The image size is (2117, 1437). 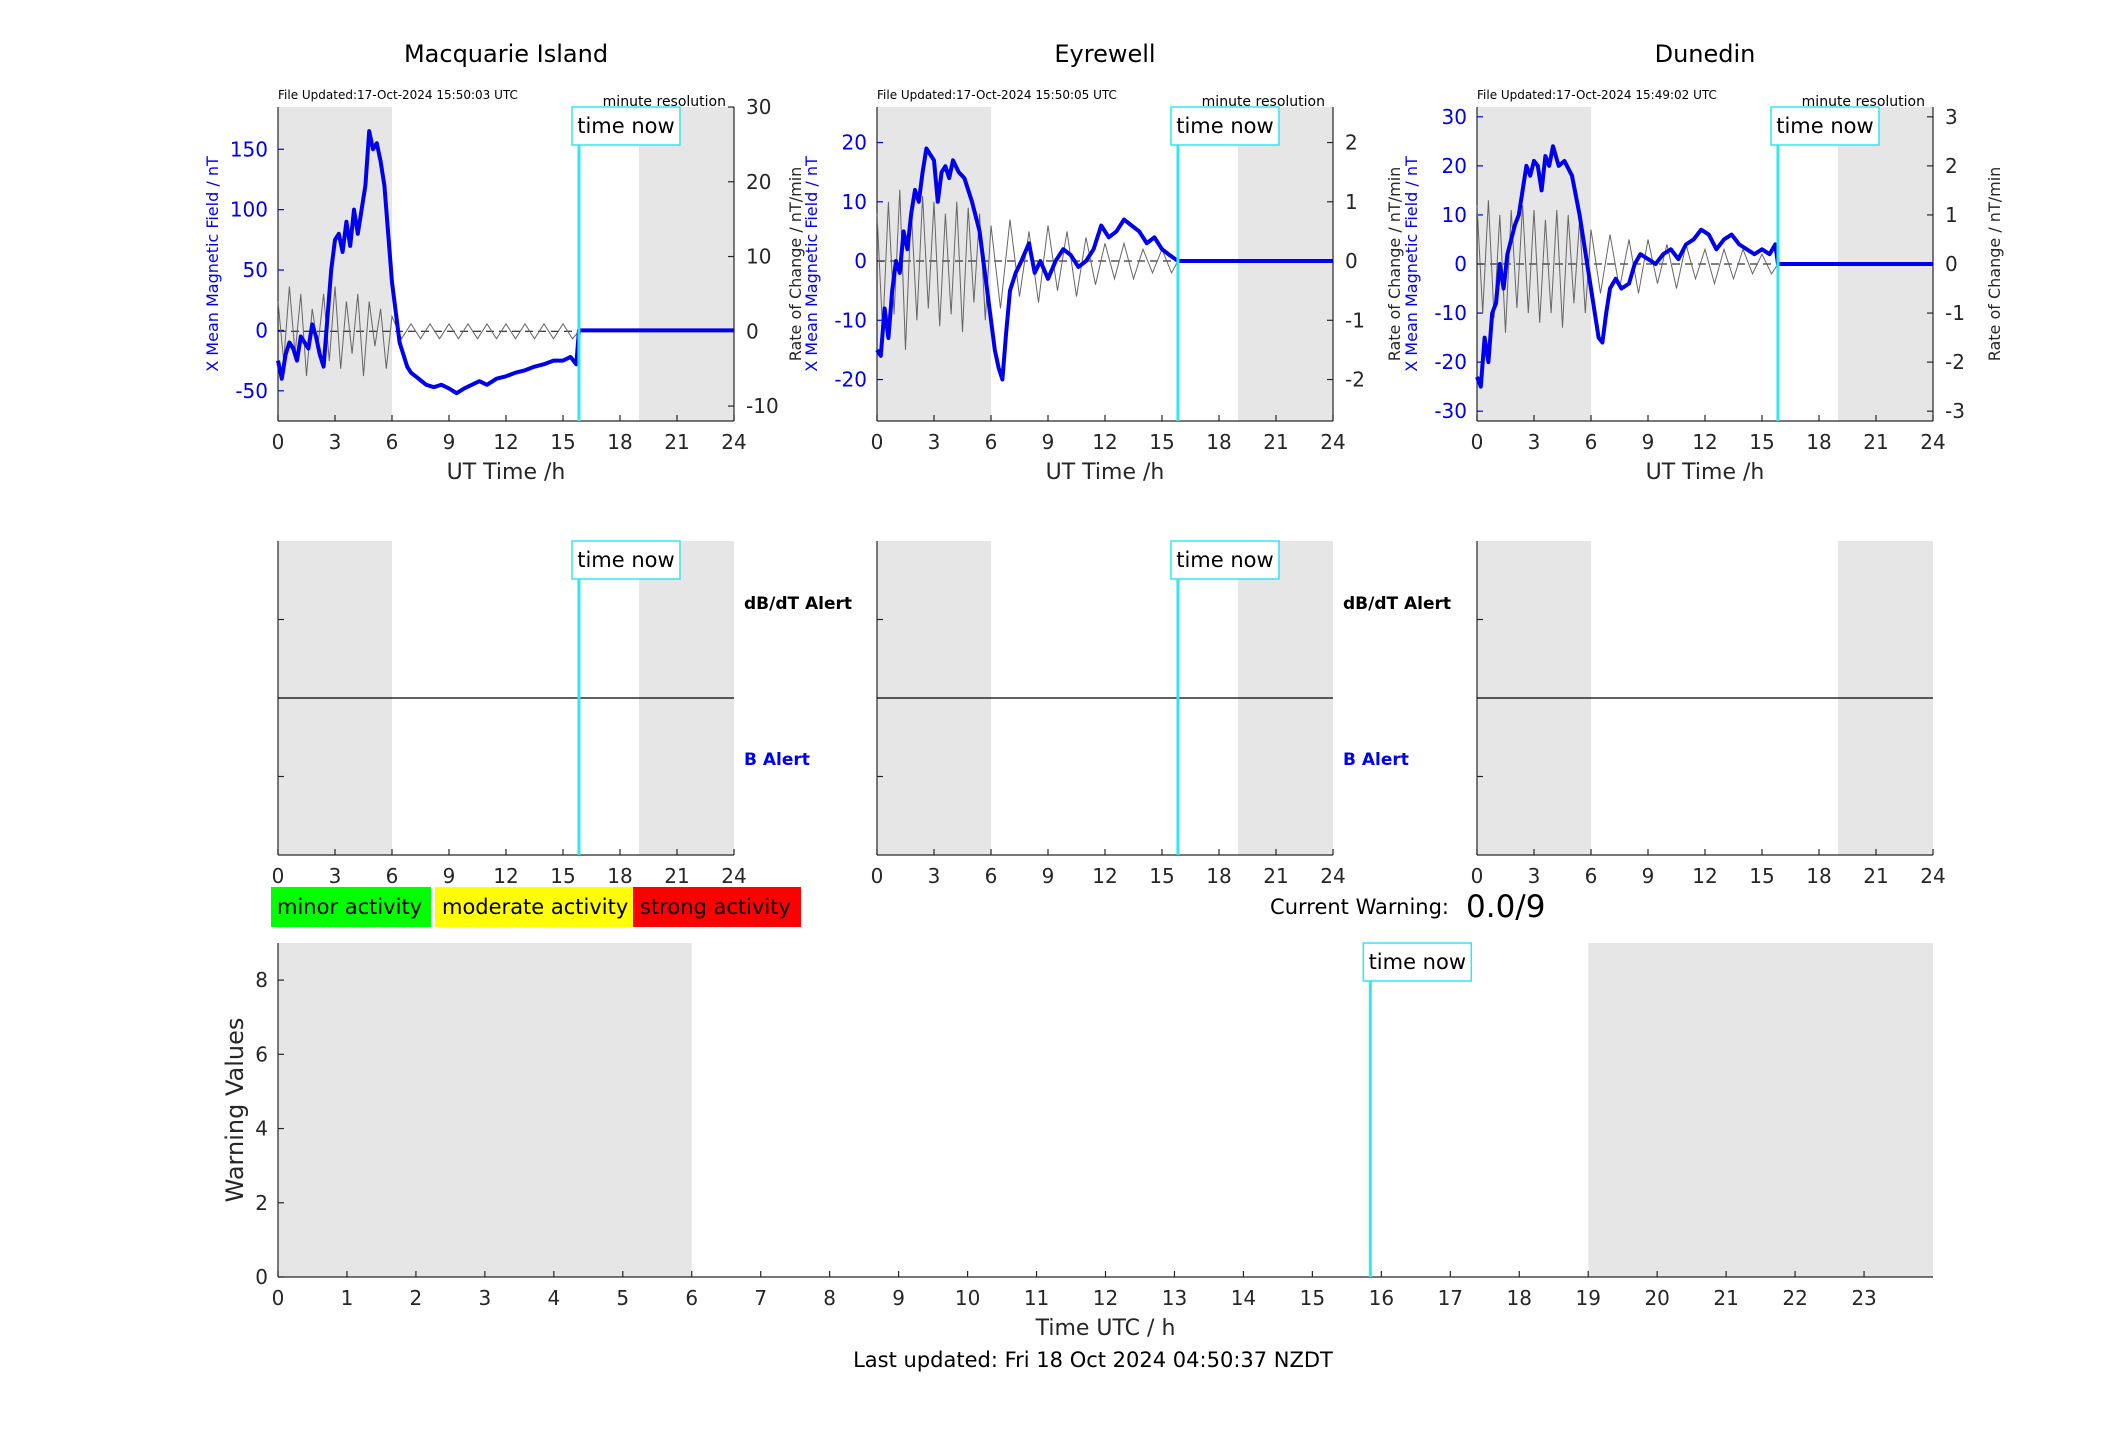 I want to click on x-tick-label: 4, so click(x=553, y=1298).